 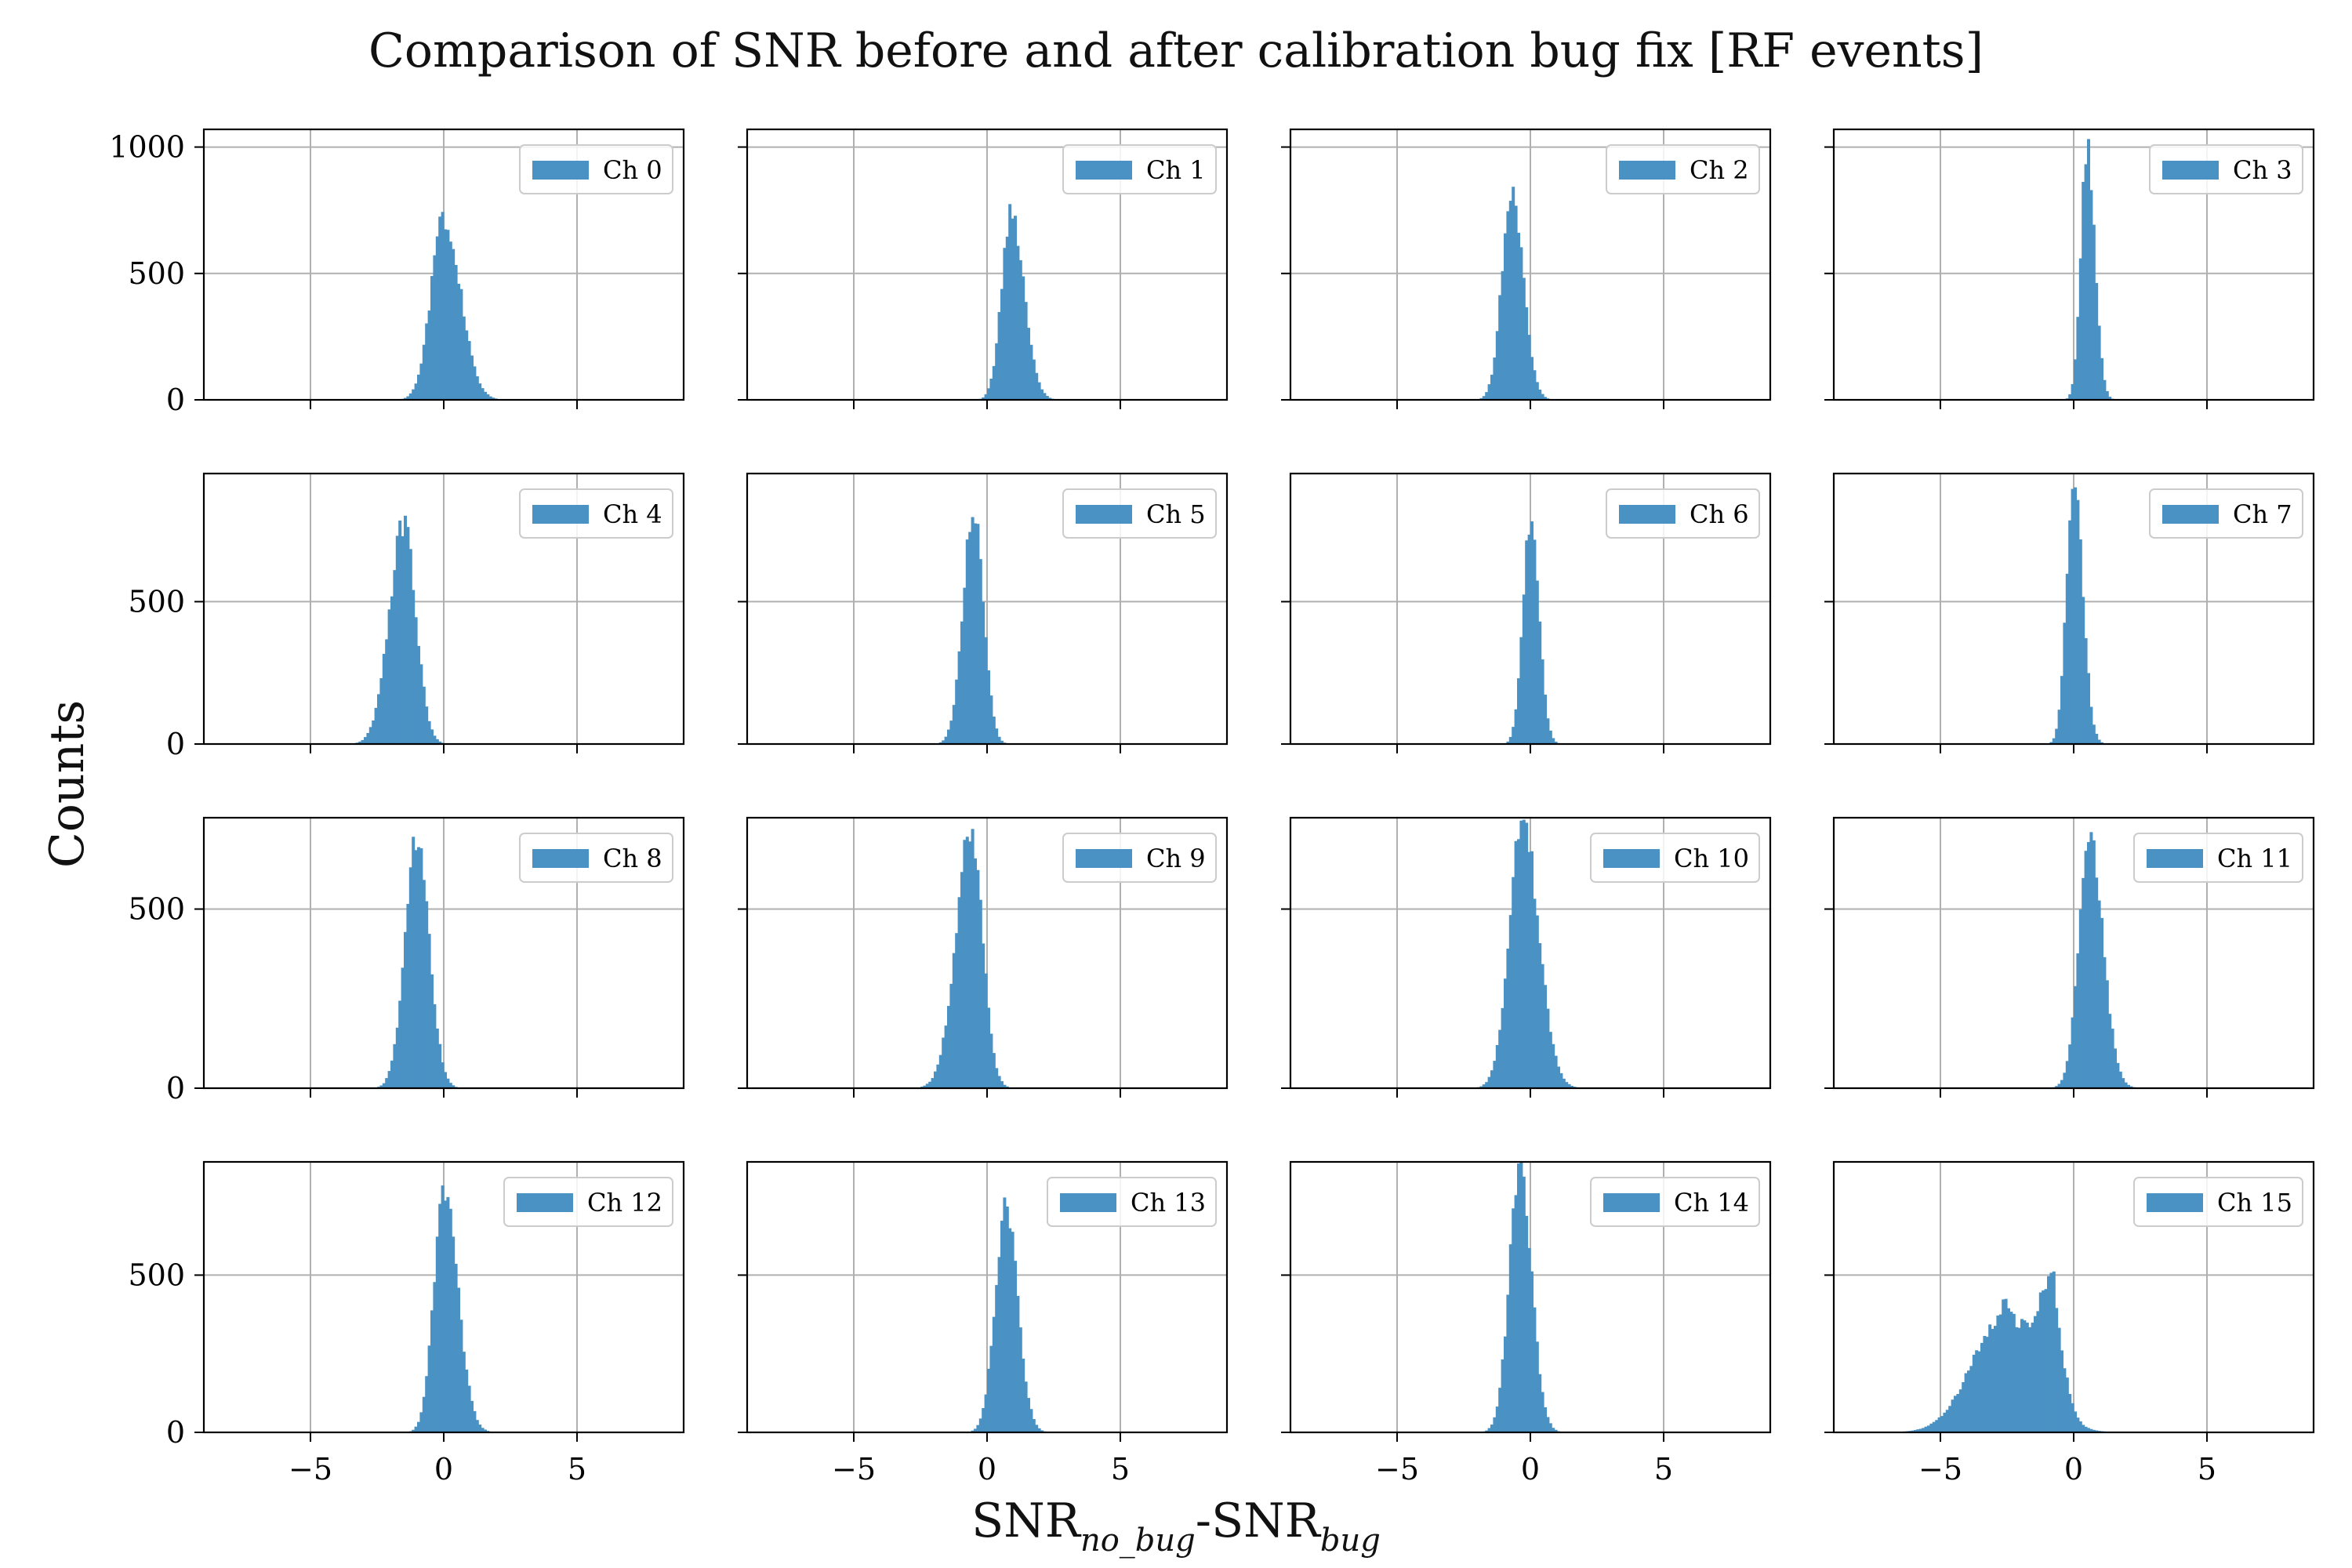 I want to click on legend: Ch 14, so click(x=1675, y=1202).